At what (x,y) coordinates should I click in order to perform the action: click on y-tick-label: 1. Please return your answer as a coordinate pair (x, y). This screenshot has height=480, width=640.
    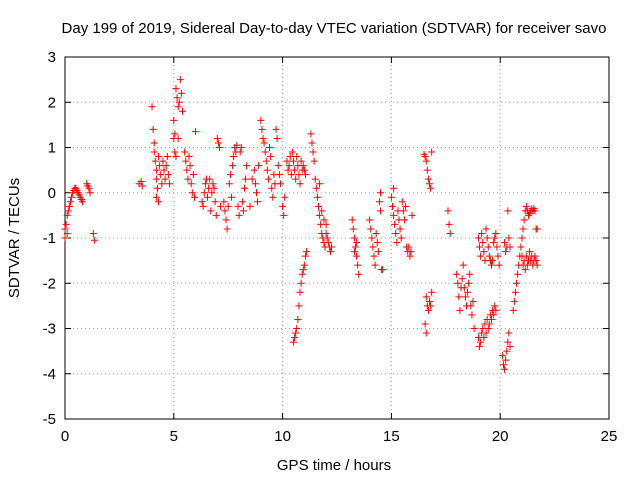
    Looking at the image, I should click on (52, 148).